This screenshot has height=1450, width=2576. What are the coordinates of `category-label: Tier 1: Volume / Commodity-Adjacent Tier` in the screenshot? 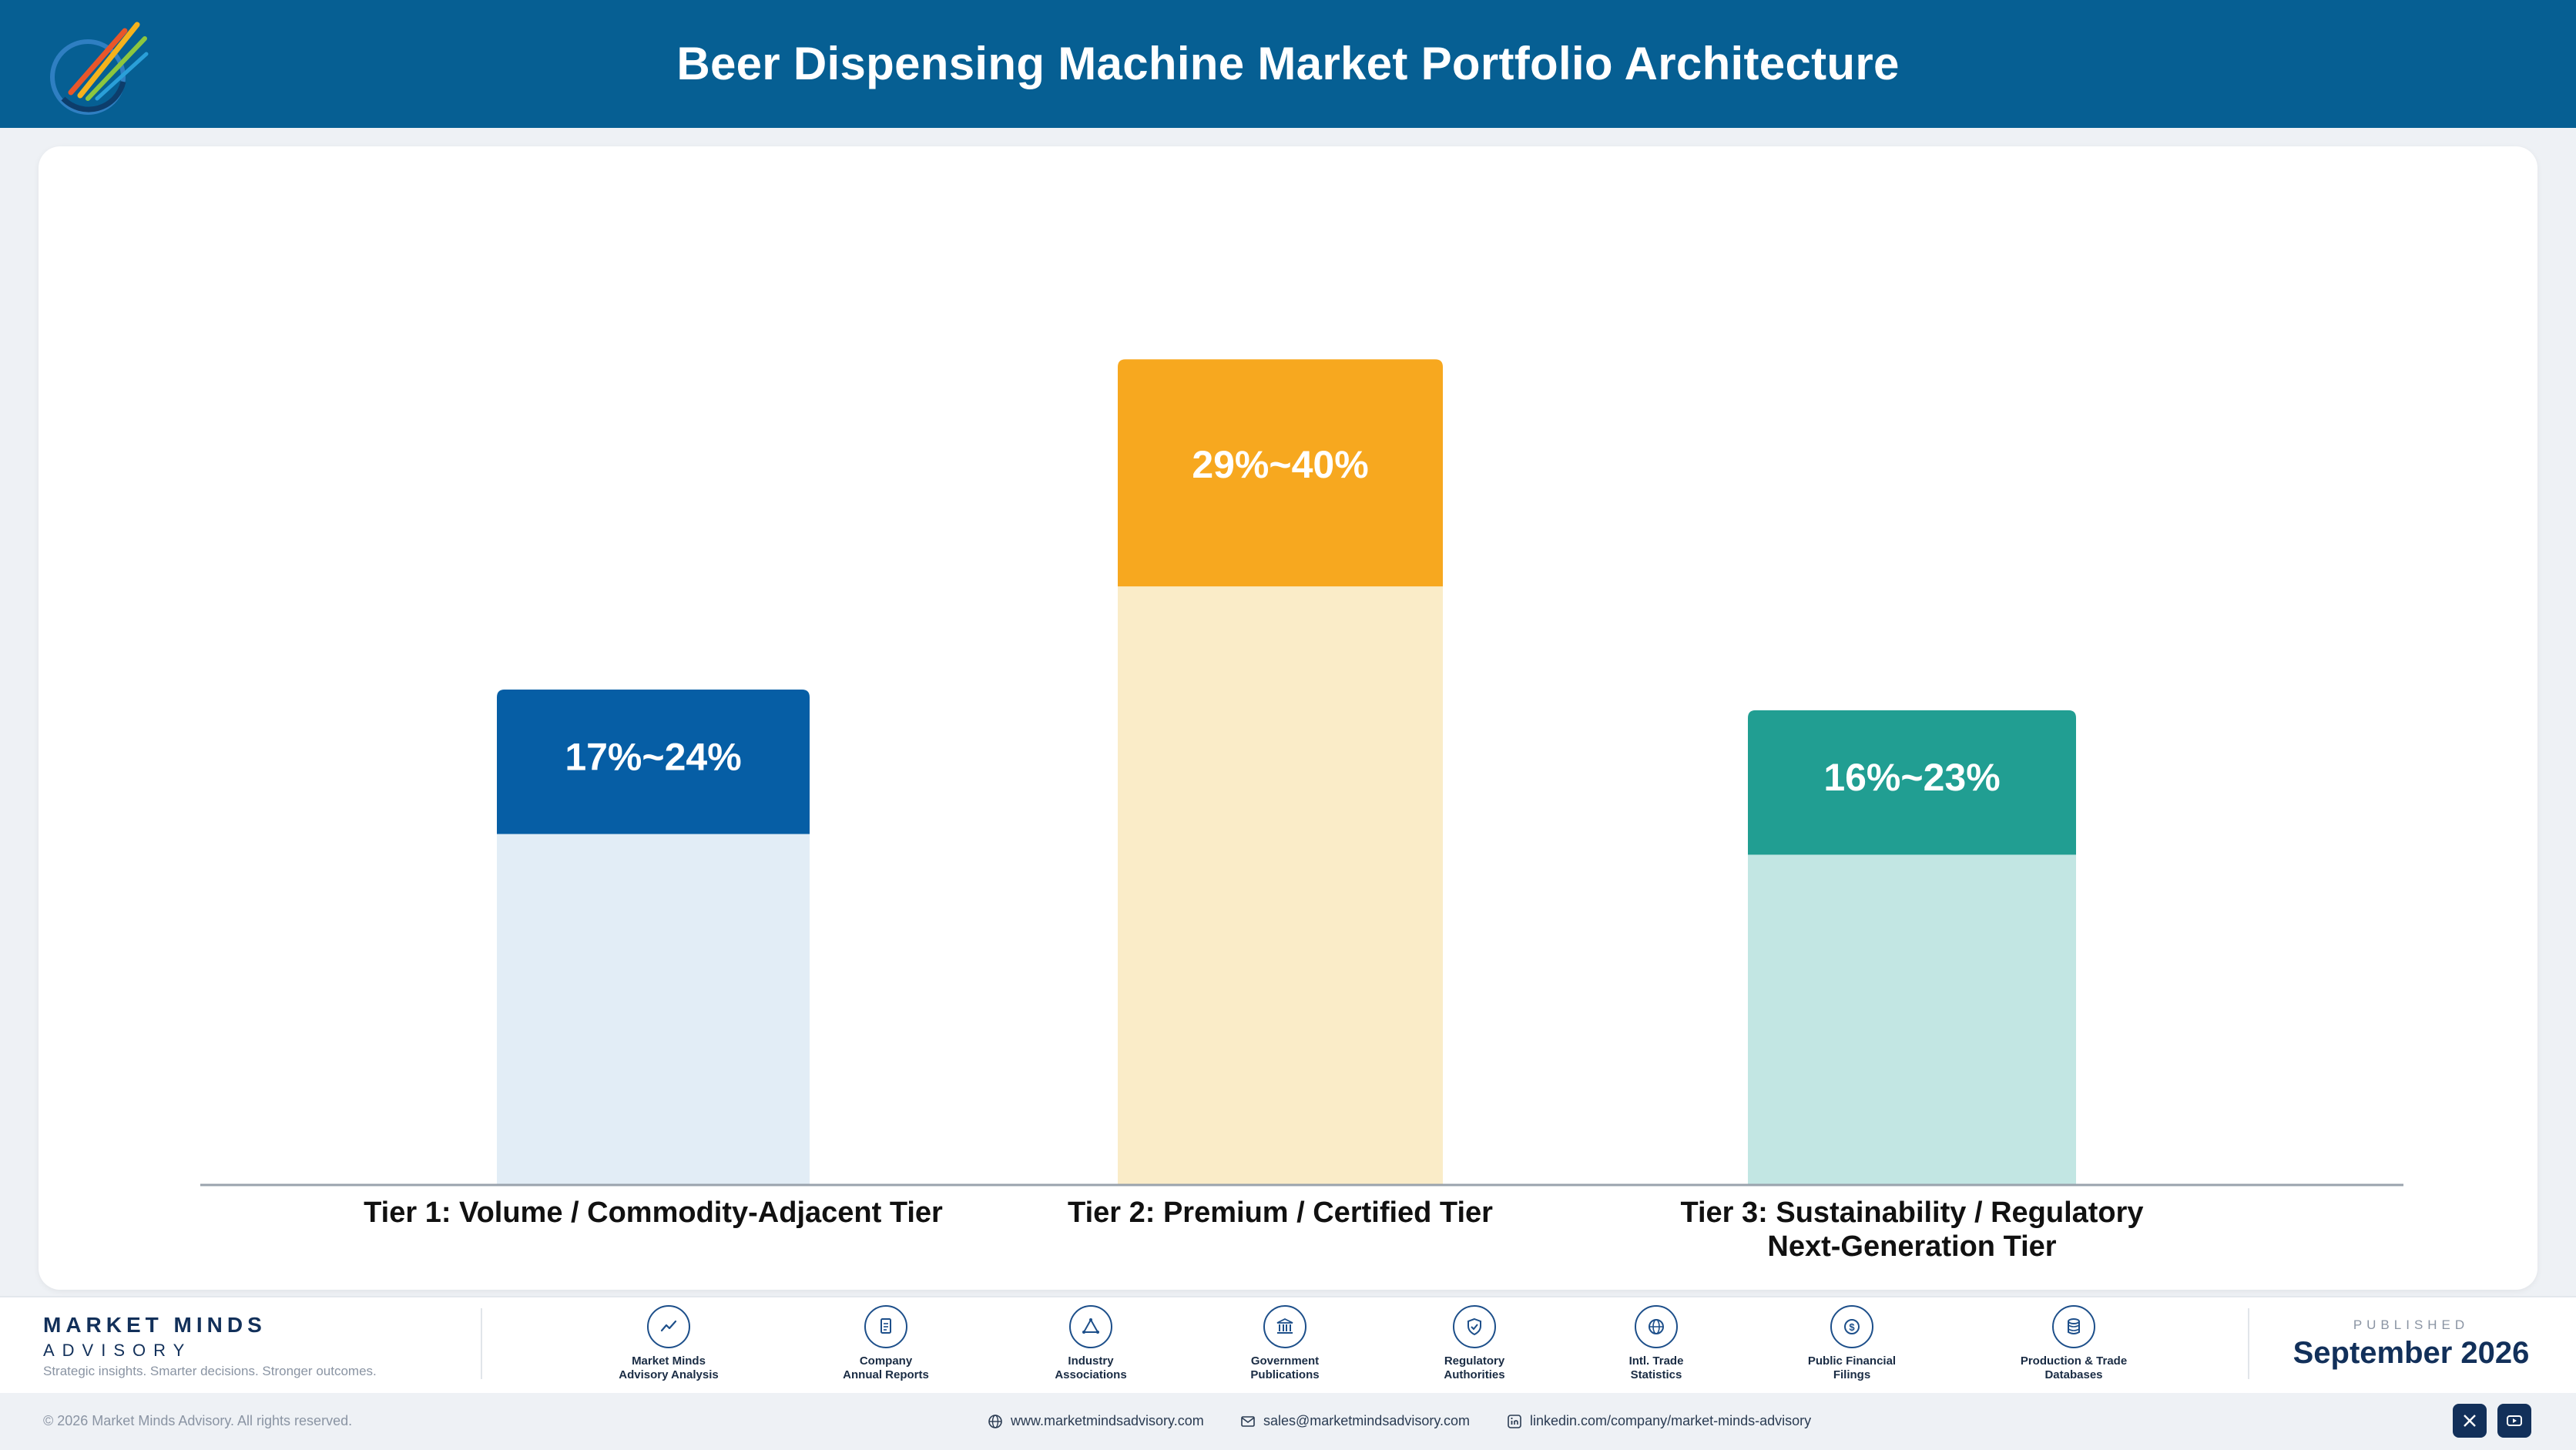 It's located at (653, 1213).